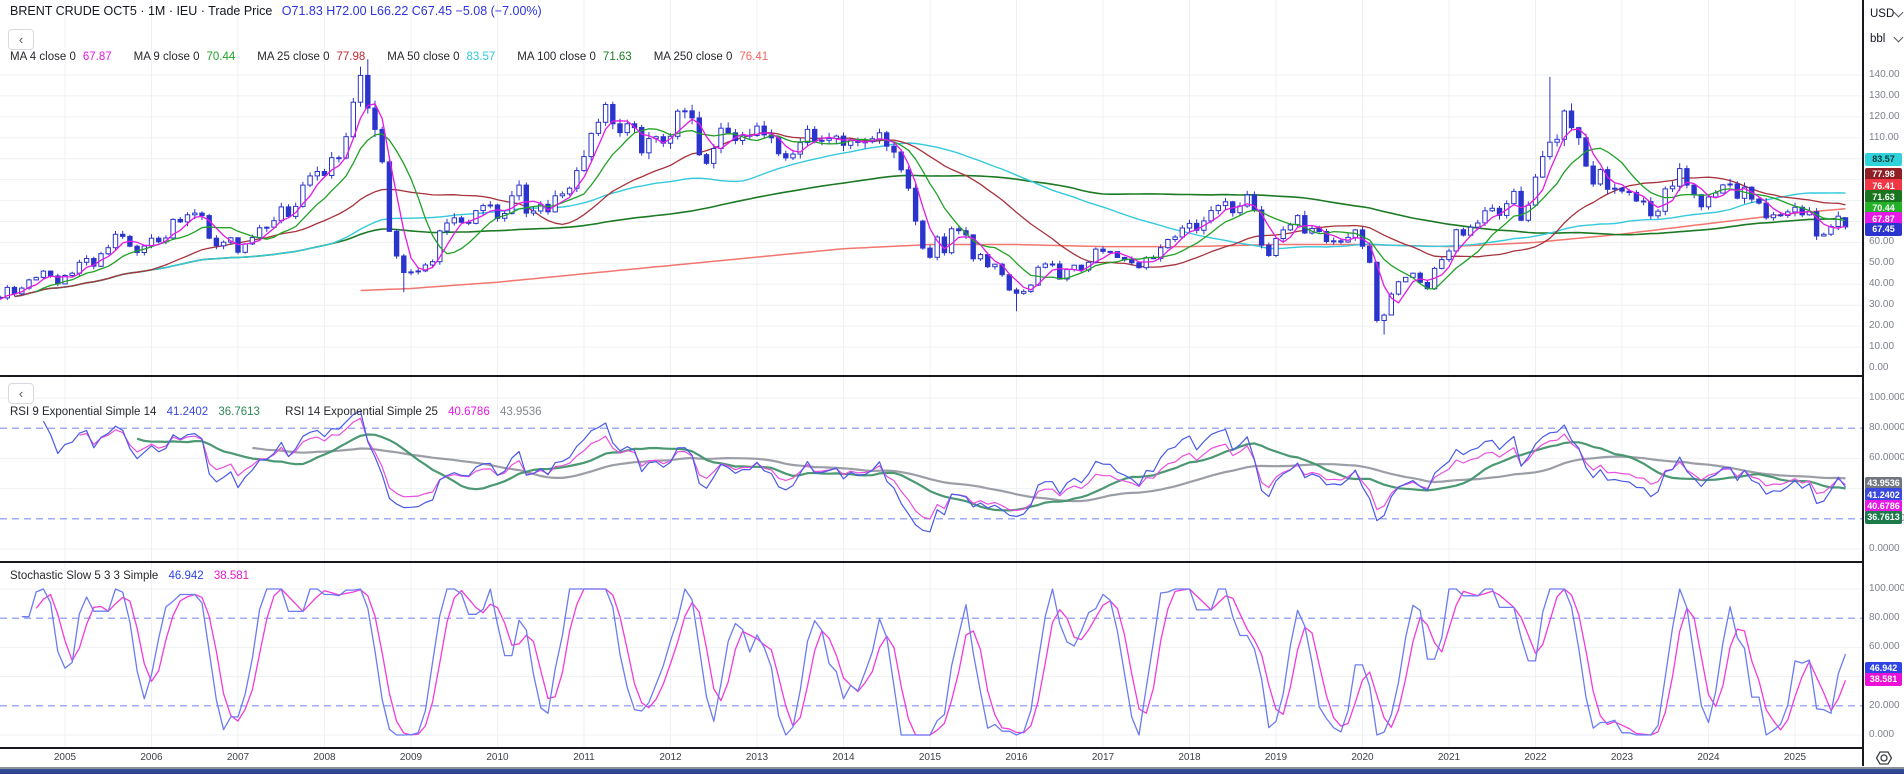 Image resolution: width=1904 pixels, height=774 pixels. Describe the element at coordinates (186, 576) in the screenshot. I see `stoch-value-k: 46.942` at that location.